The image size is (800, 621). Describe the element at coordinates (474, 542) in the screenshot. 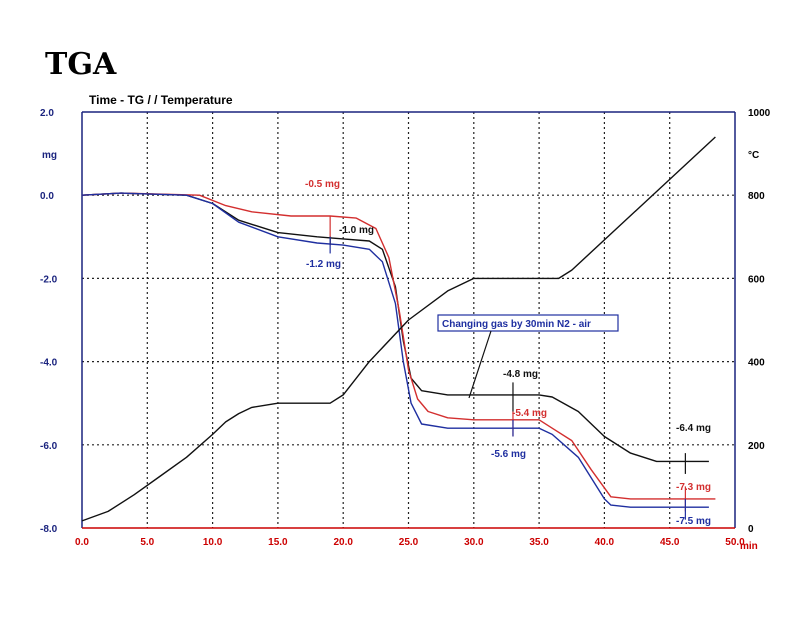

I see `x-tick-label: 30.0` at that location.